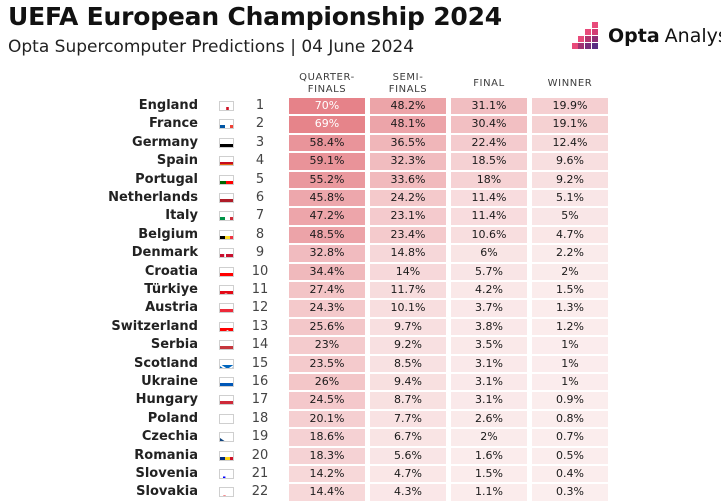 The height and width of the screenshot is (504, 721). What do you see at coordinates (489, 437) in the screenshot?
I see `cell-final: 2%` at bounding box center [489, 437].